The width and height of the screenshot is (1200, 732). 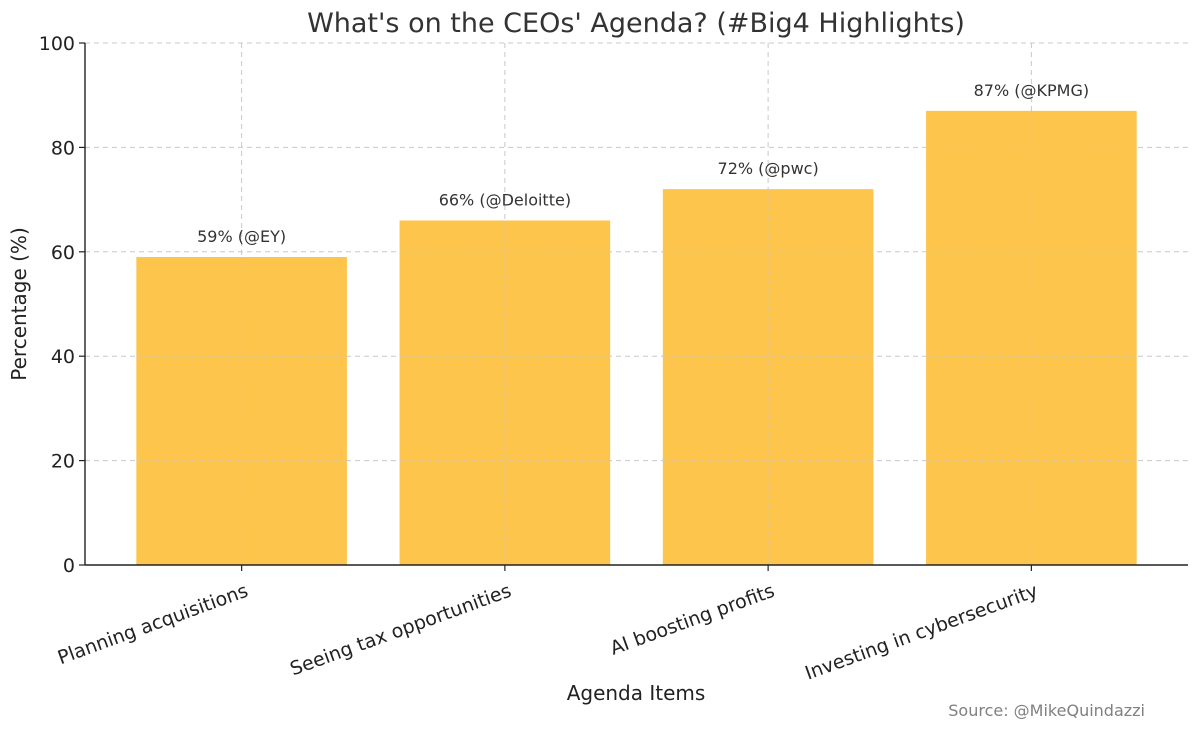 I want to click on bar-data-label: 72% (@pwc), so click(x=768, y=168).